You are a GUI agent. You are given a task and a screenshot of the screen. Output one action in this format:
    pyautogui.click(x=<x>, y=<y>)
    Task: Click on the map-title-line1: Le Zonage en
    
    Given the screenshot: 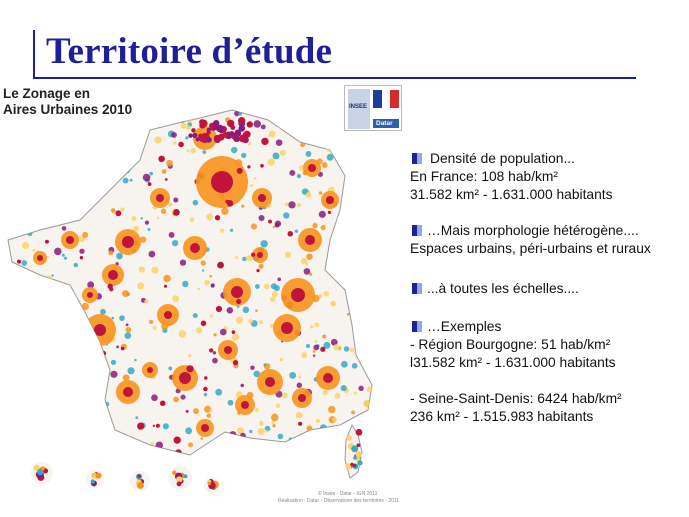 What is the action you would take?
    pyautogui.click(x=47, y=93)
    